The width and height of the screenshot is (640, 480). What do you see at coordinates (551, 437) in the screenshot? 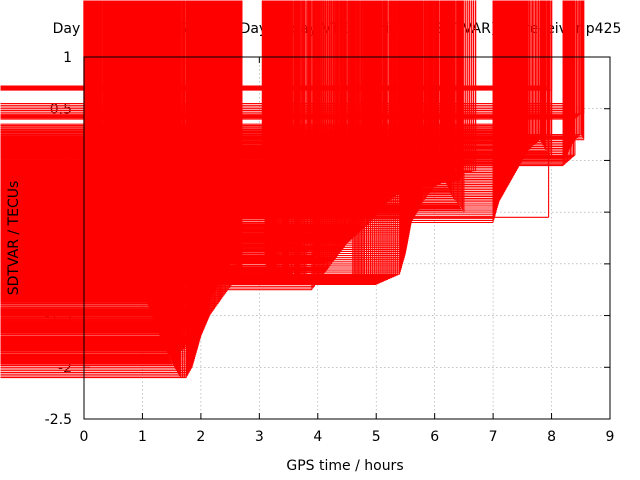
I see `x-tick-label: 8` at bounding box center [551, 437].